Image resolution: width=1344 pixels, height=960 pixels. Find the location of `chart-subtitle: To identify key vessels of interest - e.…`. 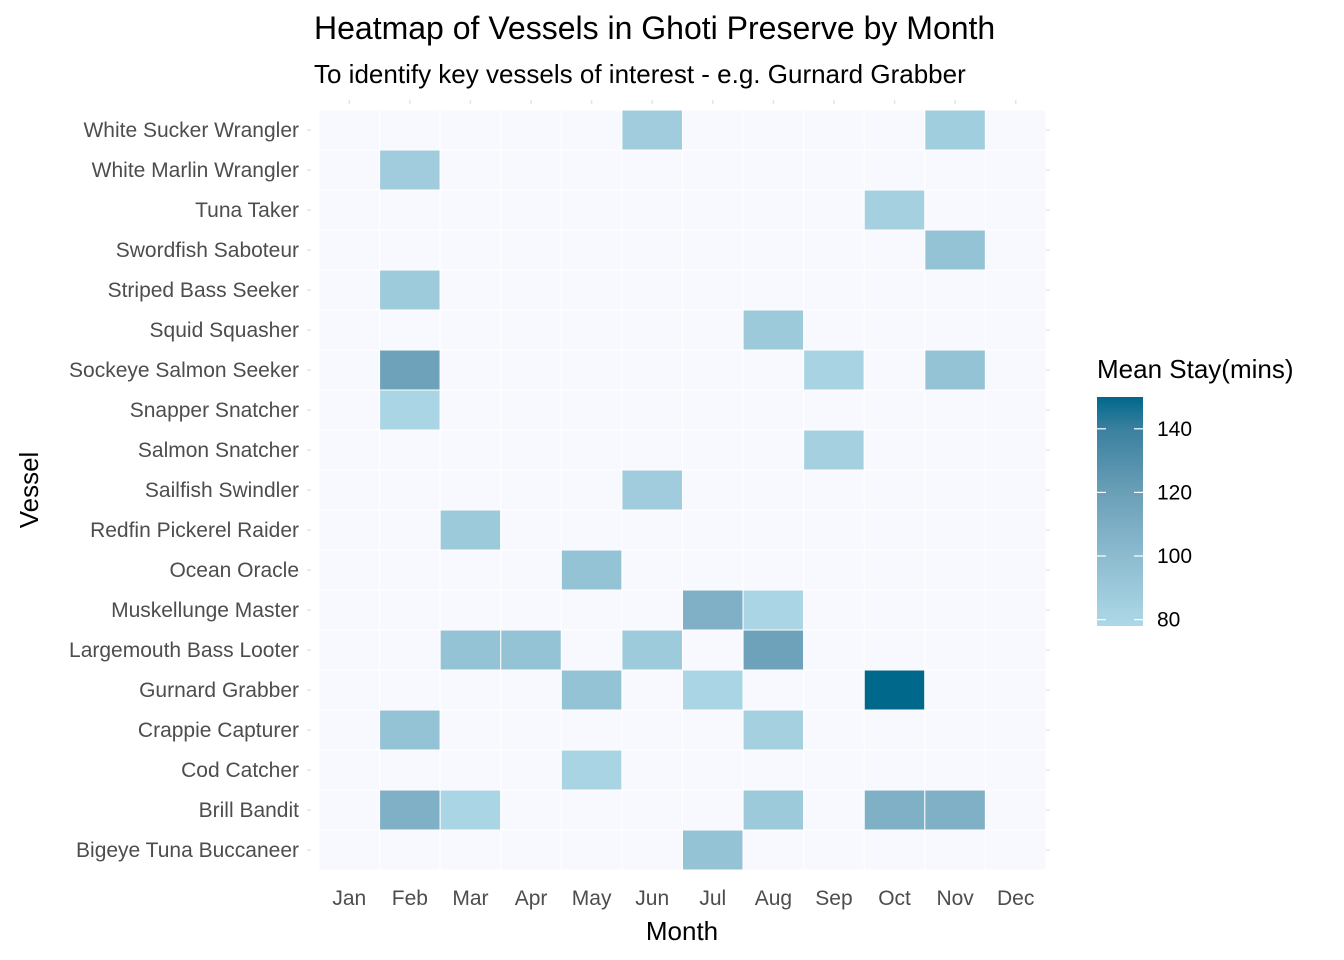

chart-subtitle: To identify key vessels of interest - e.… is located at coordinates (640, 74).